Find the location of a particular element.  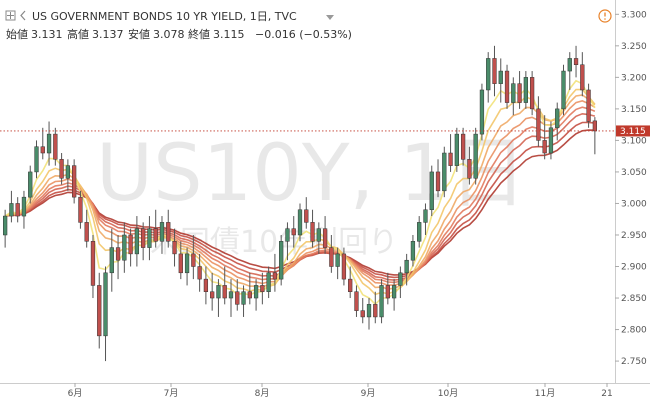

collapse-icon is located at coordinates (23, 15).